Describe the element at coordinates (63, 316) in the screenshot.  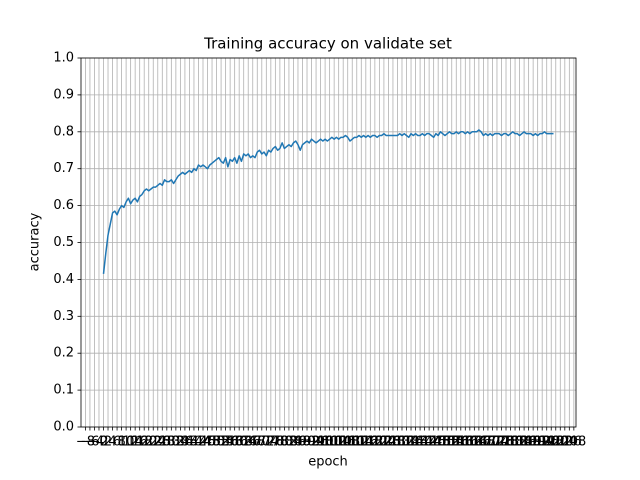
I see `y-tick-label: 0.3` at that location.